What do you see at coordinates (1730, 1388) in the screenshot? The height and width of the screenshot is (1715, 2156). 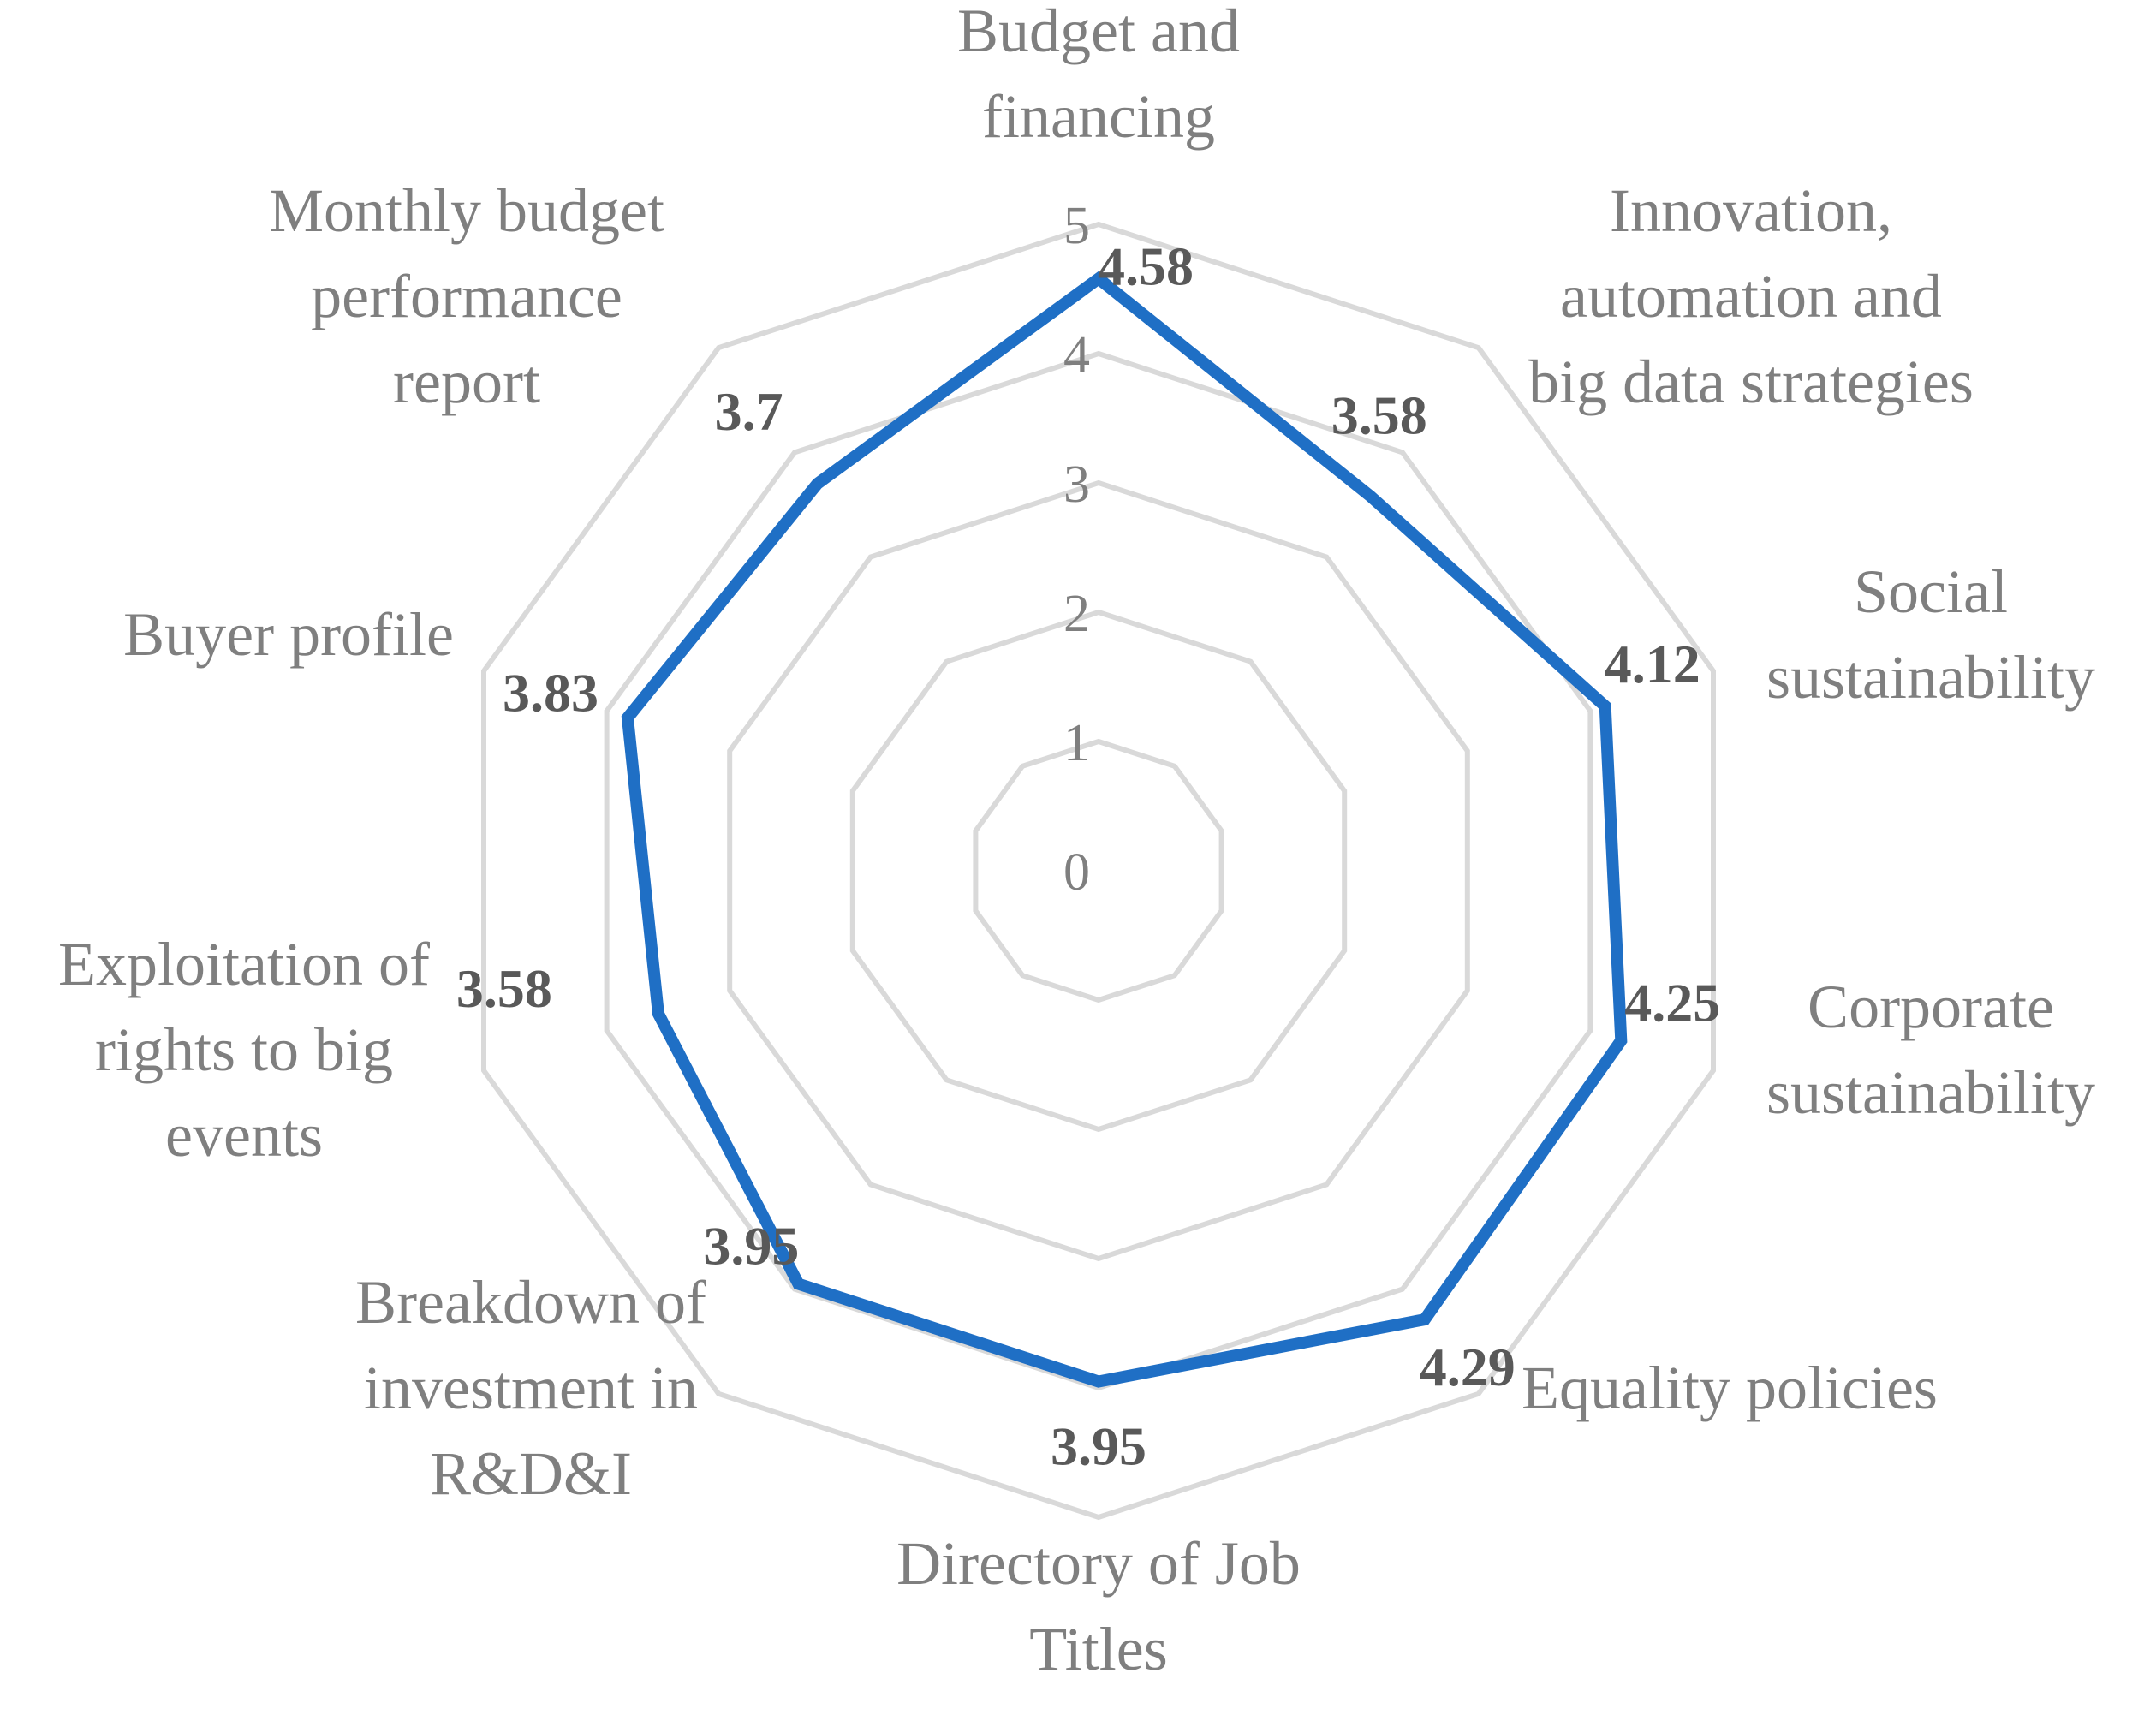 I see `category-label: Equality policies` at bounding box center [1730, 1388].